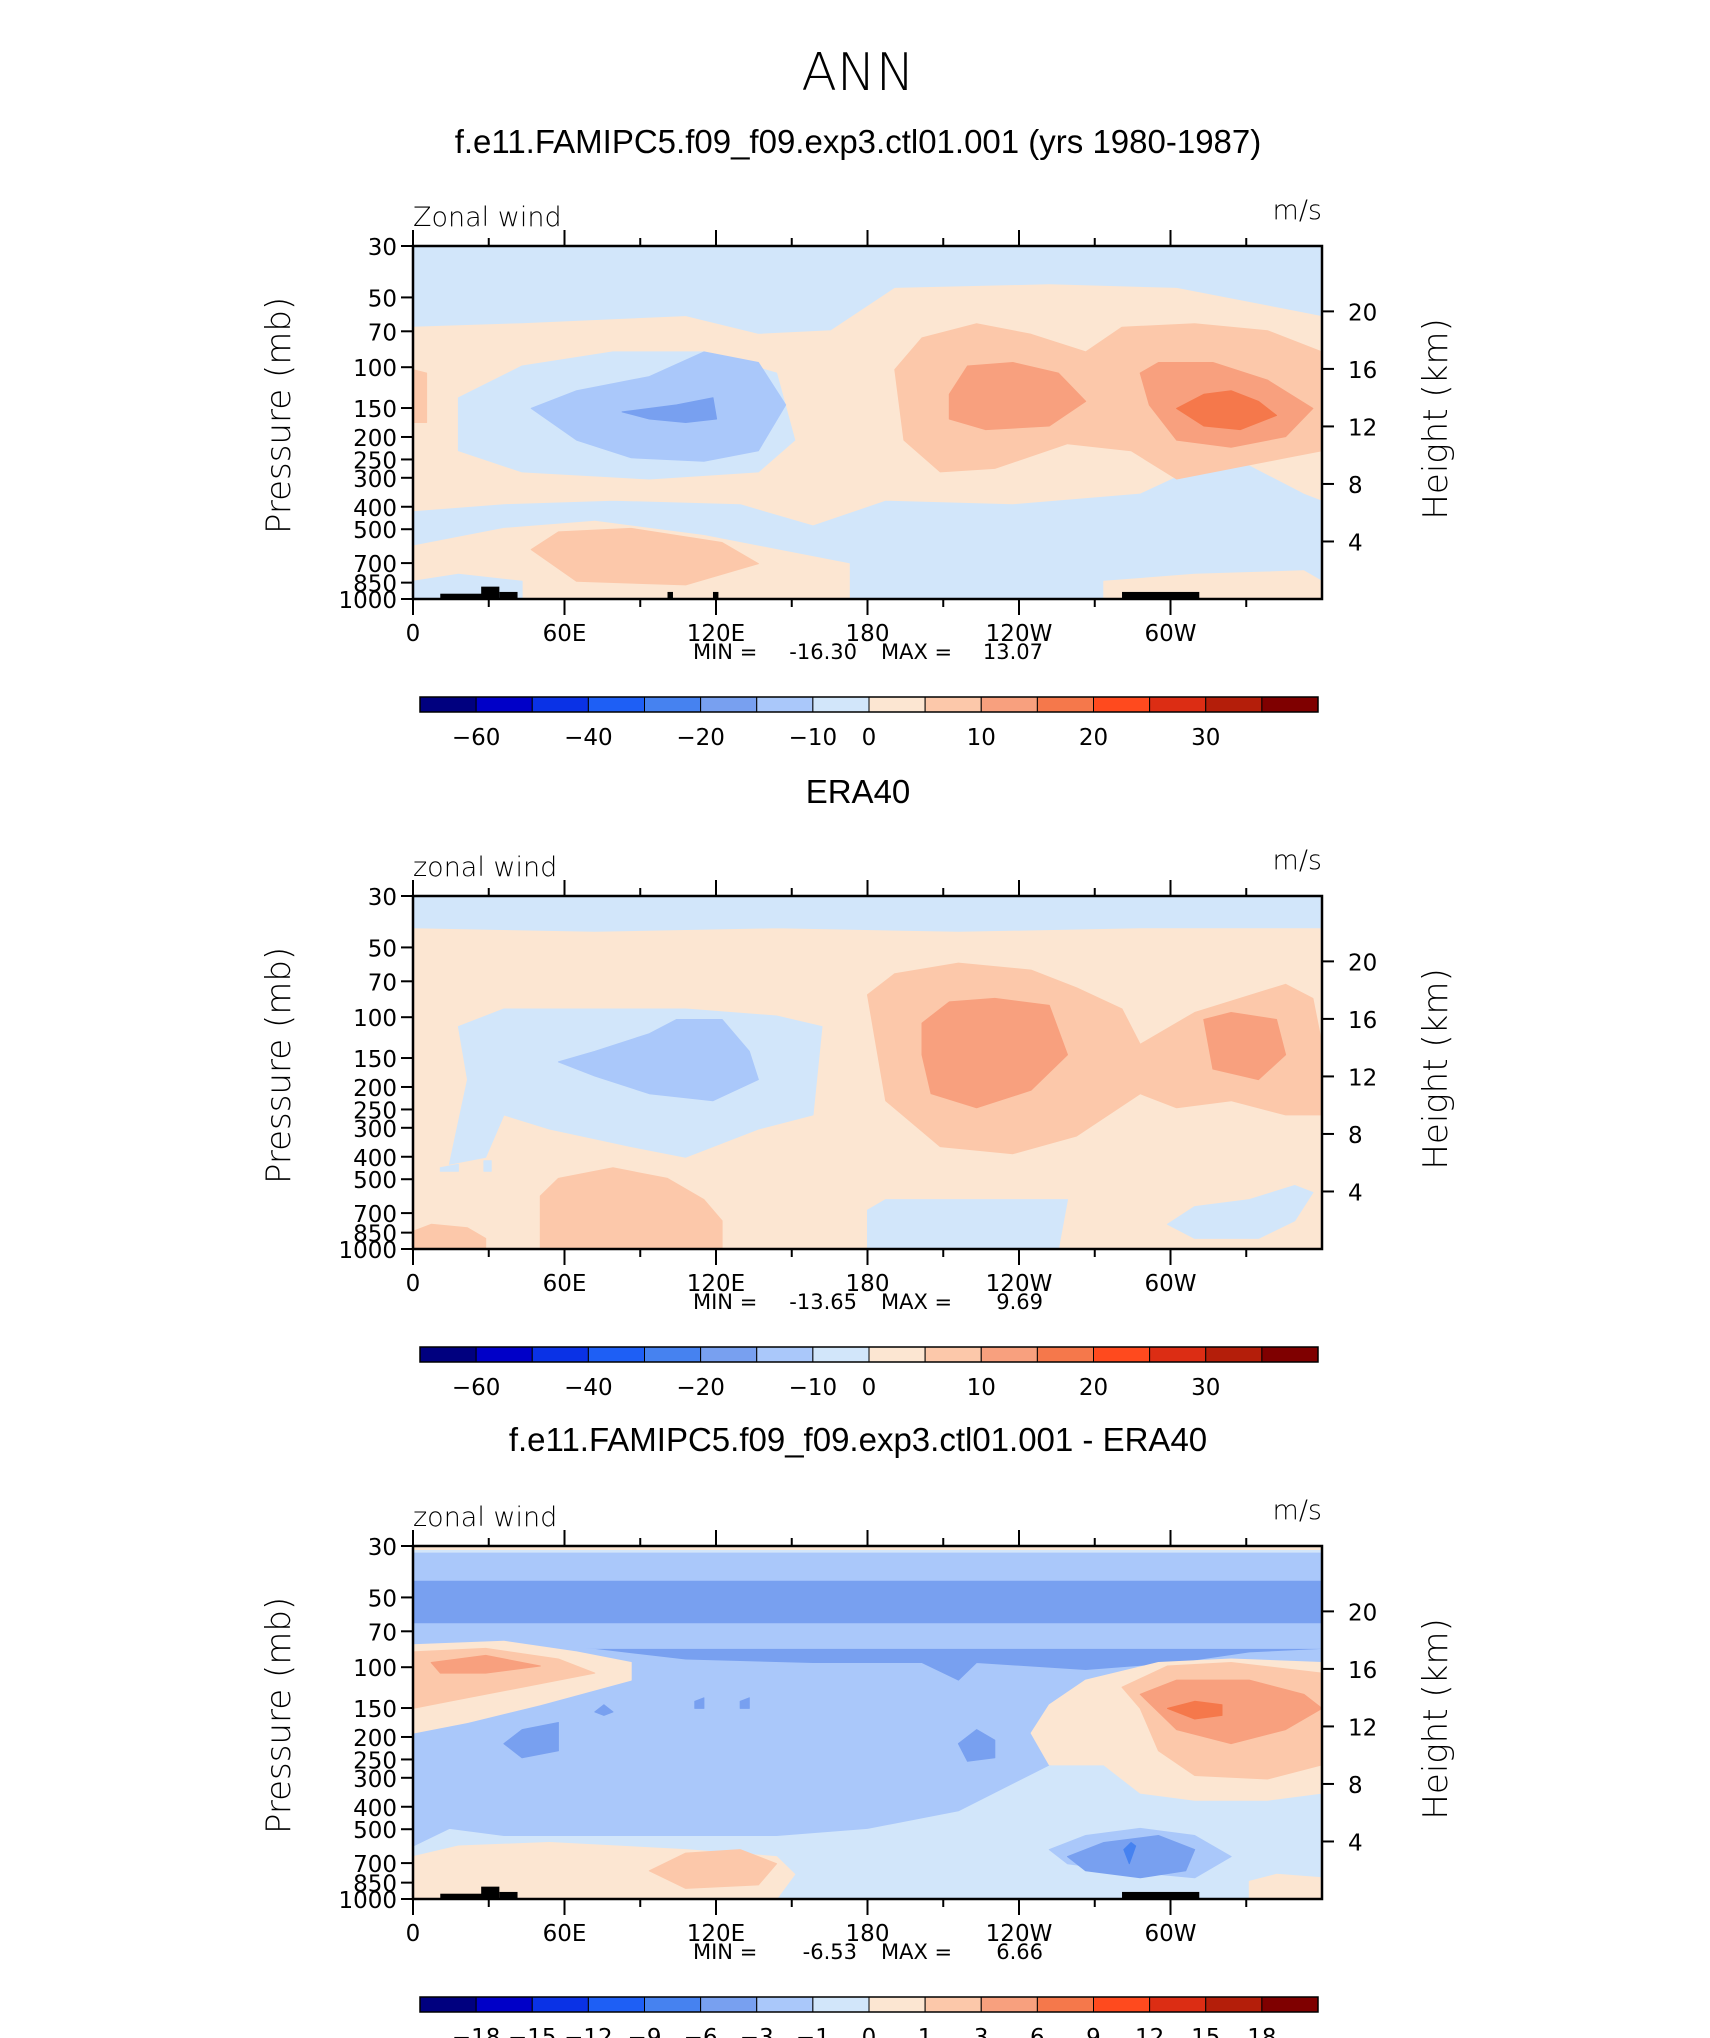  I want to click on y-tick-label: 70, so click(382, 333).